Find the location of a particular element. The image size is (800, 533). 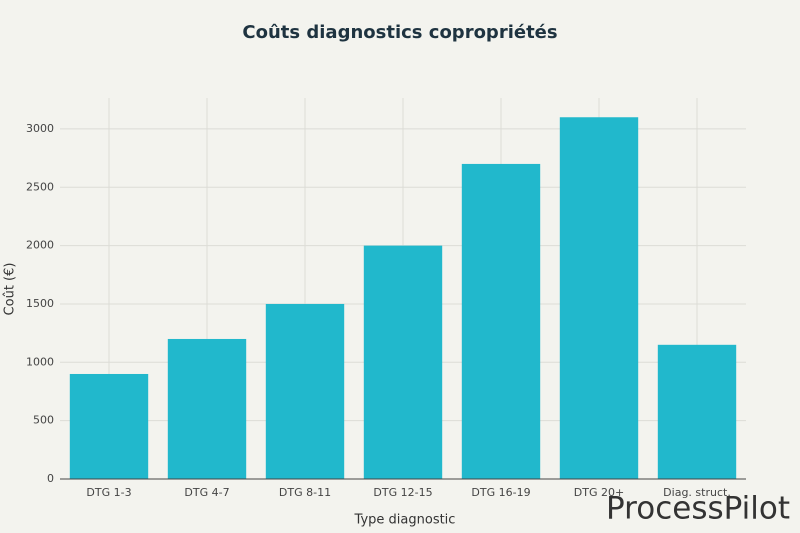

y-tick-label: 1500 is located at coordinates (40, 303).